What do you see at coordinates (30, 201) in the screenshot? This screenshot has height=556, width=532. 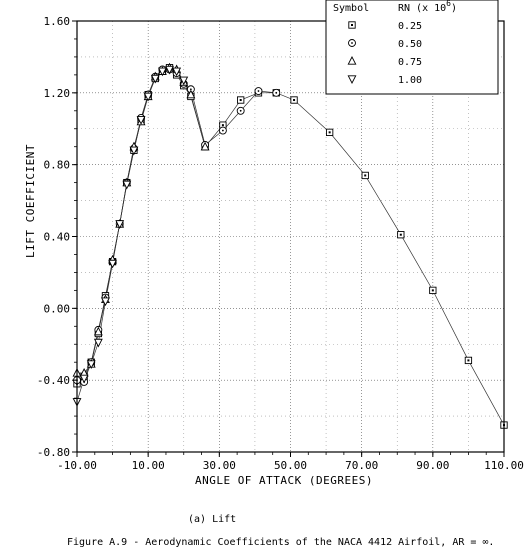 I see `y-axis-title: LIFT COEFFICIENT` at bounding box center [30, 201].